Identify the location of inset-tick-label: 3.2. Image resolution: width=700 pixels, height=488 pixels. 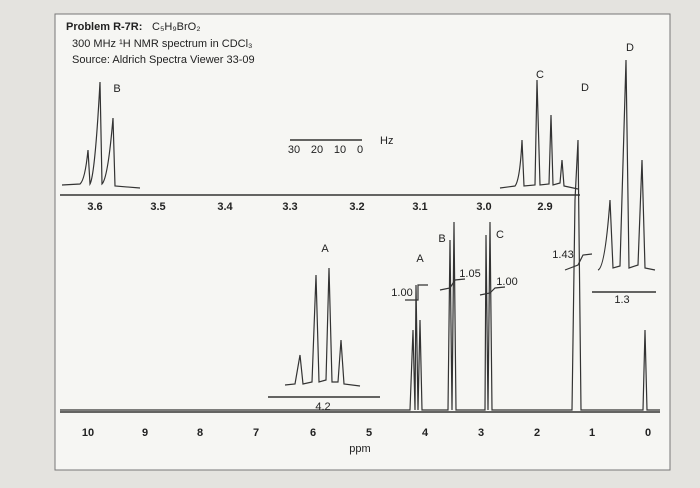
(356, 207).